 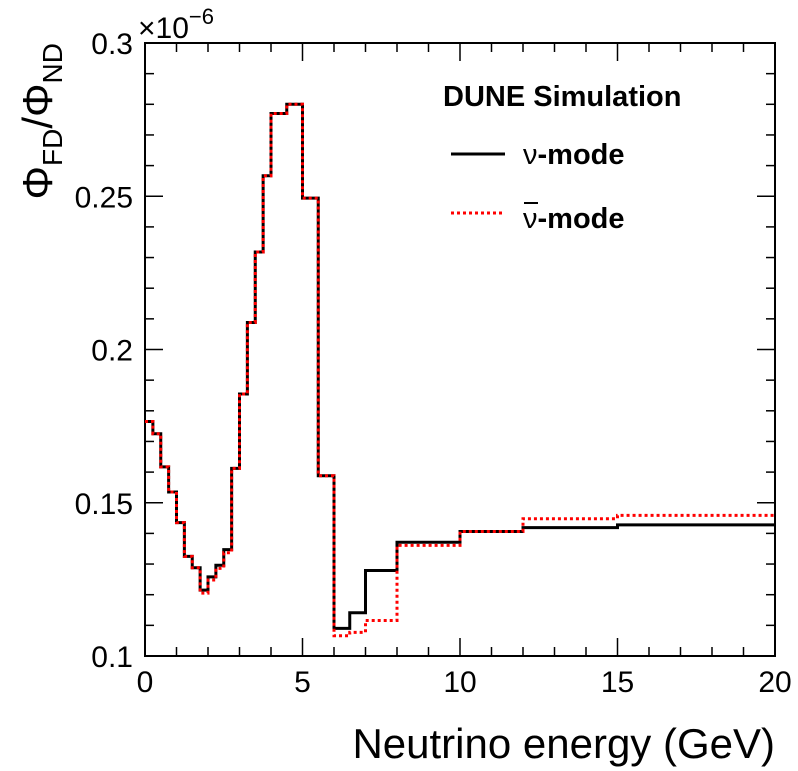 I want to click on y-axis-sub-fd: FD, so click(x=52, y=147).